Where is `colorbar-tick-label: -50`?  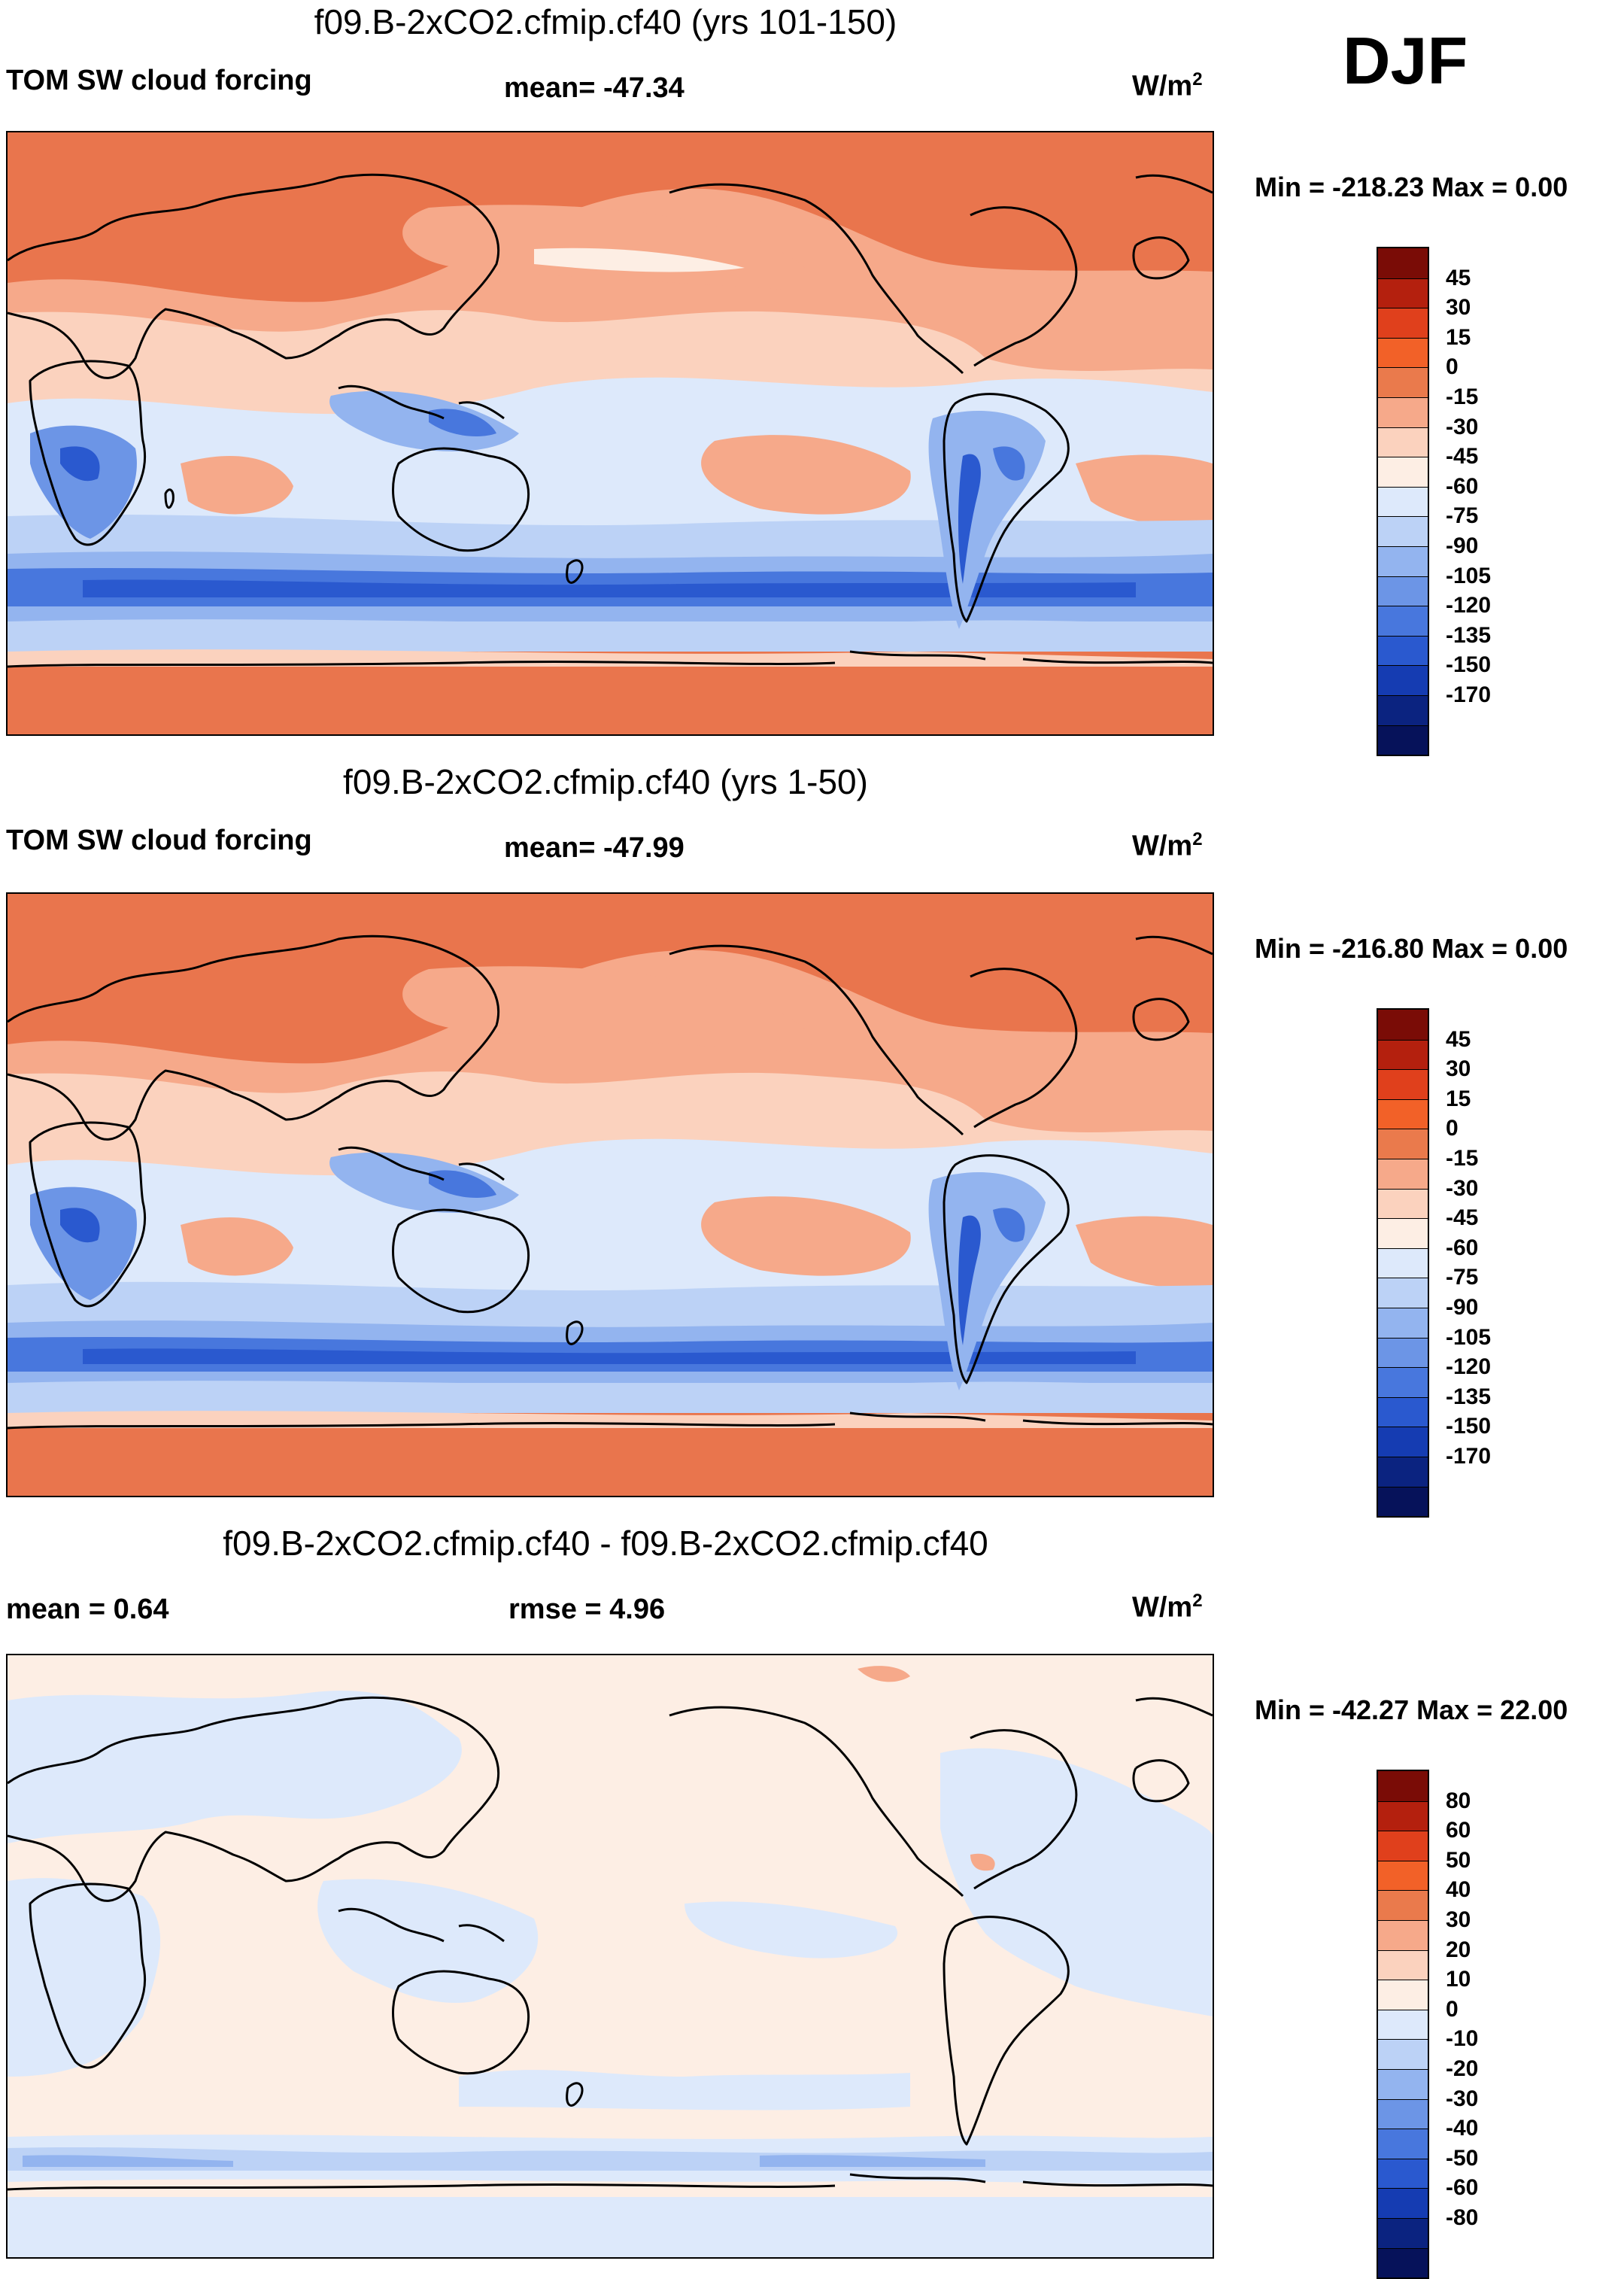 colorbar-tick-label: -50 is located at coordinates (1462, 2158).